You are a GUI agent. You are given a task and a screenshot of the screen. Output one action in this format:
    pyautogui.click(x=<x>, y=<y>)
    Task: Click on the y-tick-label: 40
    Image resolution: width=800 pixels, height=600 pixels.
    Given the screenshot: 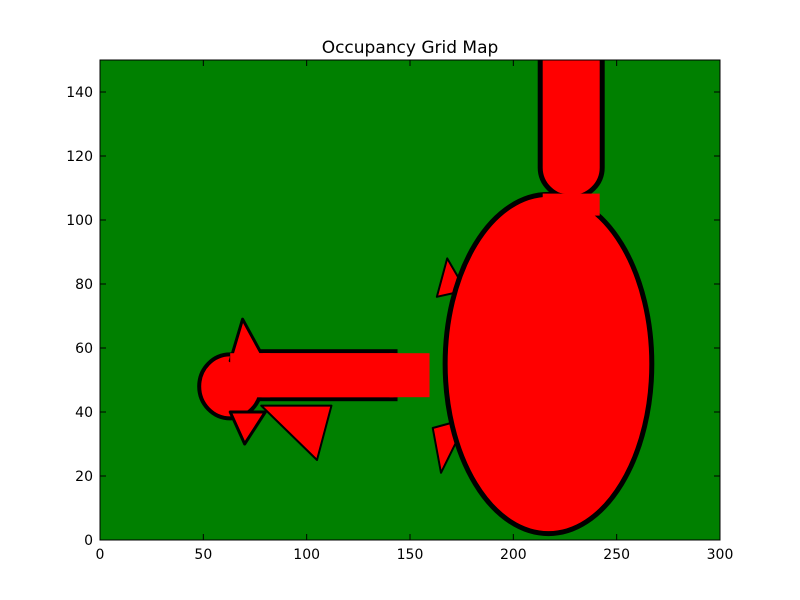 What is the action you would take?
    pyautogui.click(x=84, y=413)
    